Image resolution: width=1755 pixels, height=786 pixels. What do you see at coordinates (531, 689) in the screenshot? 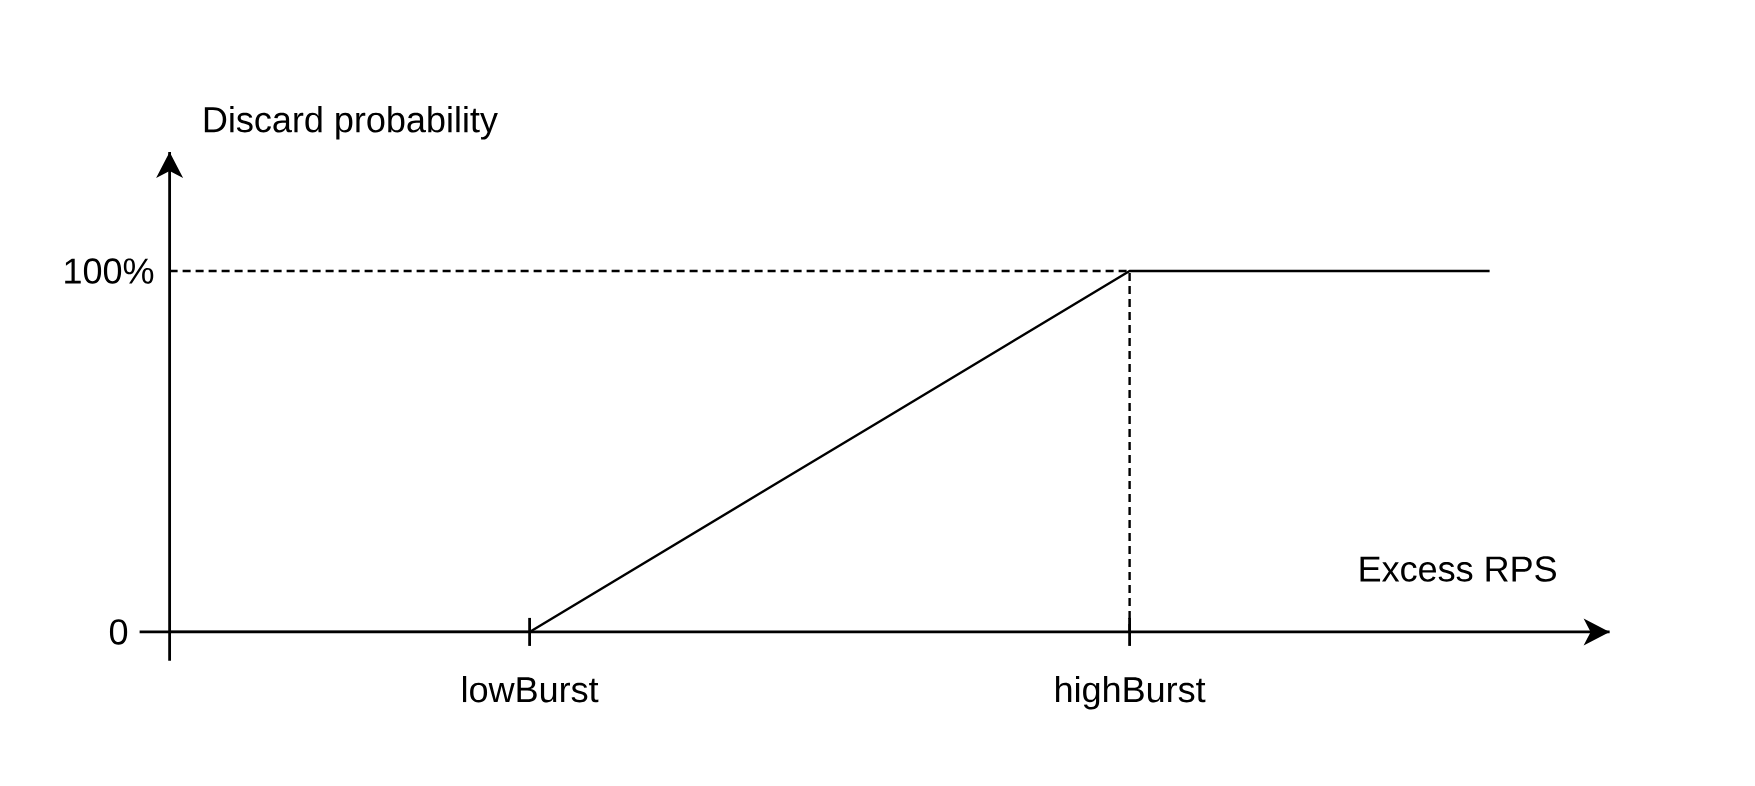
I see `x-tick-label: lowBurst` at bounding box center [531, 689].